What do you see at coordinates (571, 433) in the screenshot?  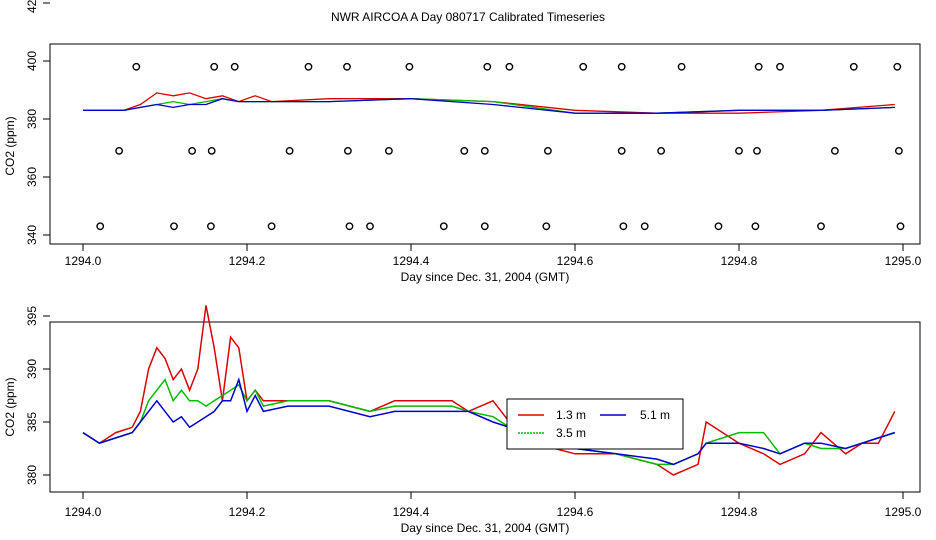 I see `legend-label-3: 3.5 m` at bounding box center [571, 433].